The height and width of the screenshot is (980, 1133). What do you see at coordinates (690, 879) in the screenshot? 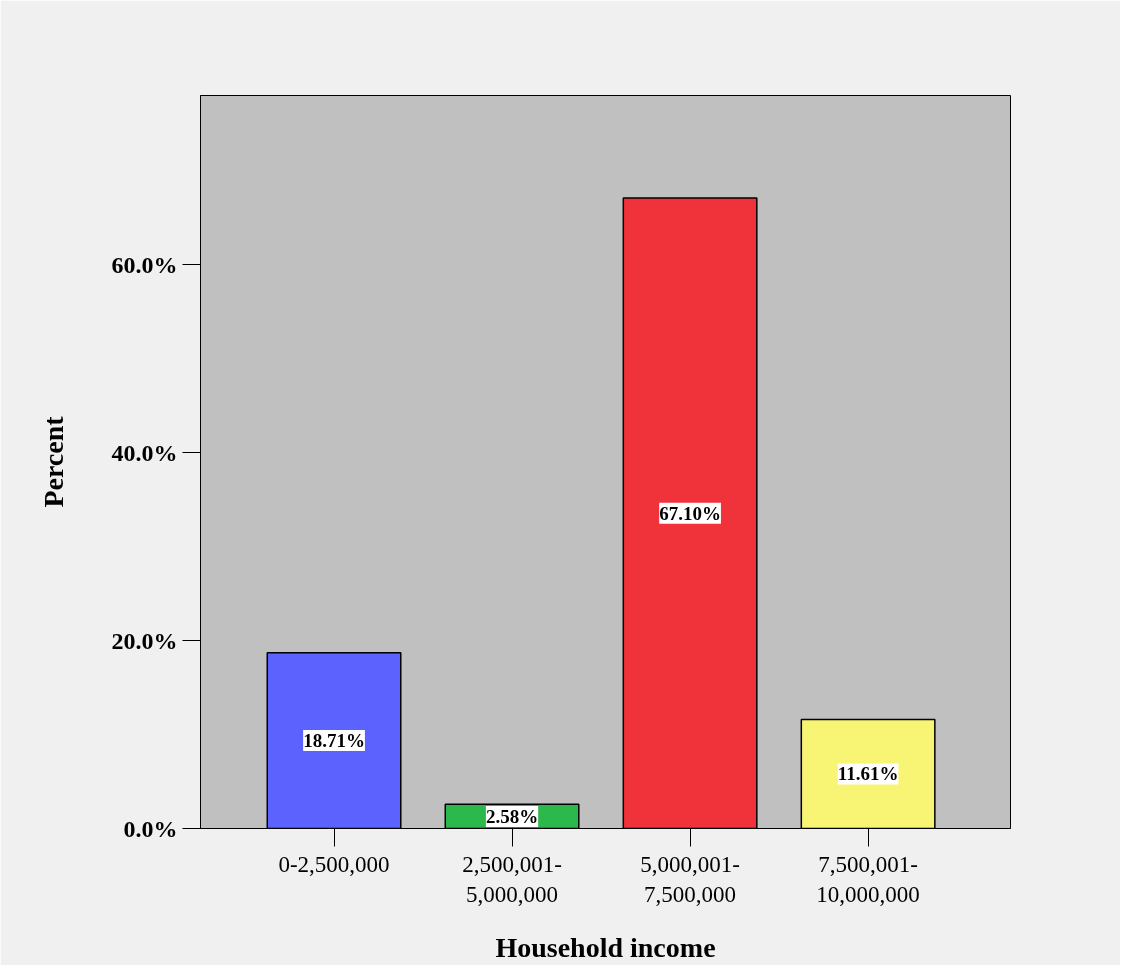
I see `x-tick-label: 5,000,001- 7,500,000` at bounding box center [690, 879].